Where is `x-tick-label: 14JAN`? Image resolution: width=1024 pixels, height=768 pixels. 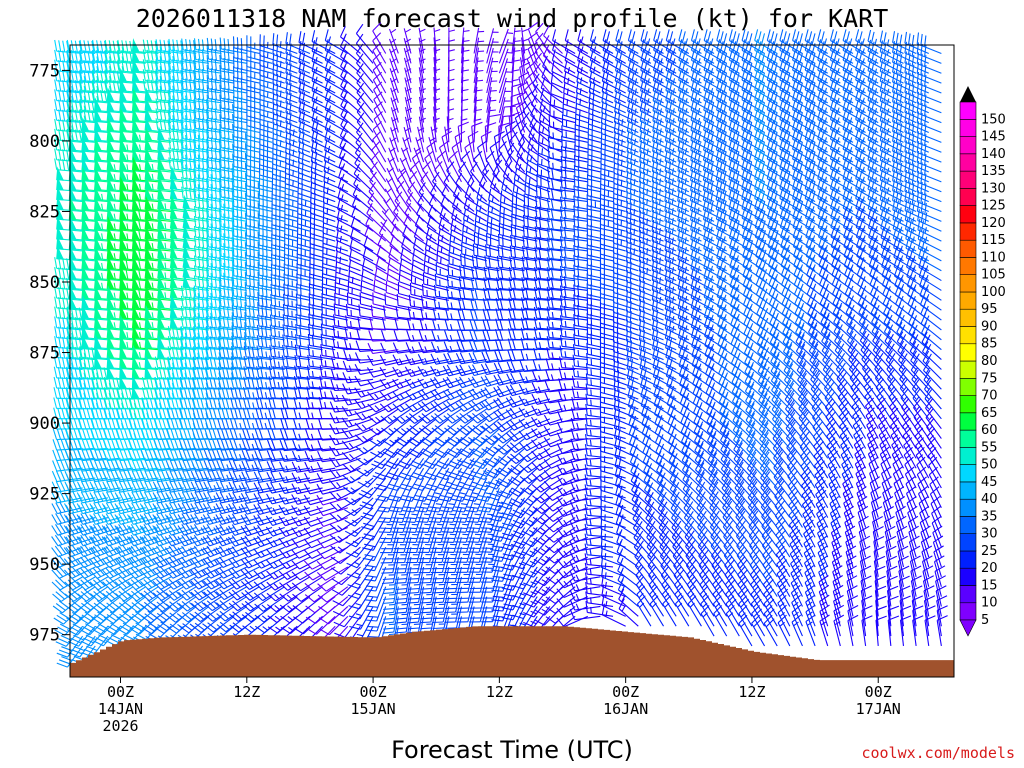
x-tick-label: 14JAN is located at coordinates (120, 709).